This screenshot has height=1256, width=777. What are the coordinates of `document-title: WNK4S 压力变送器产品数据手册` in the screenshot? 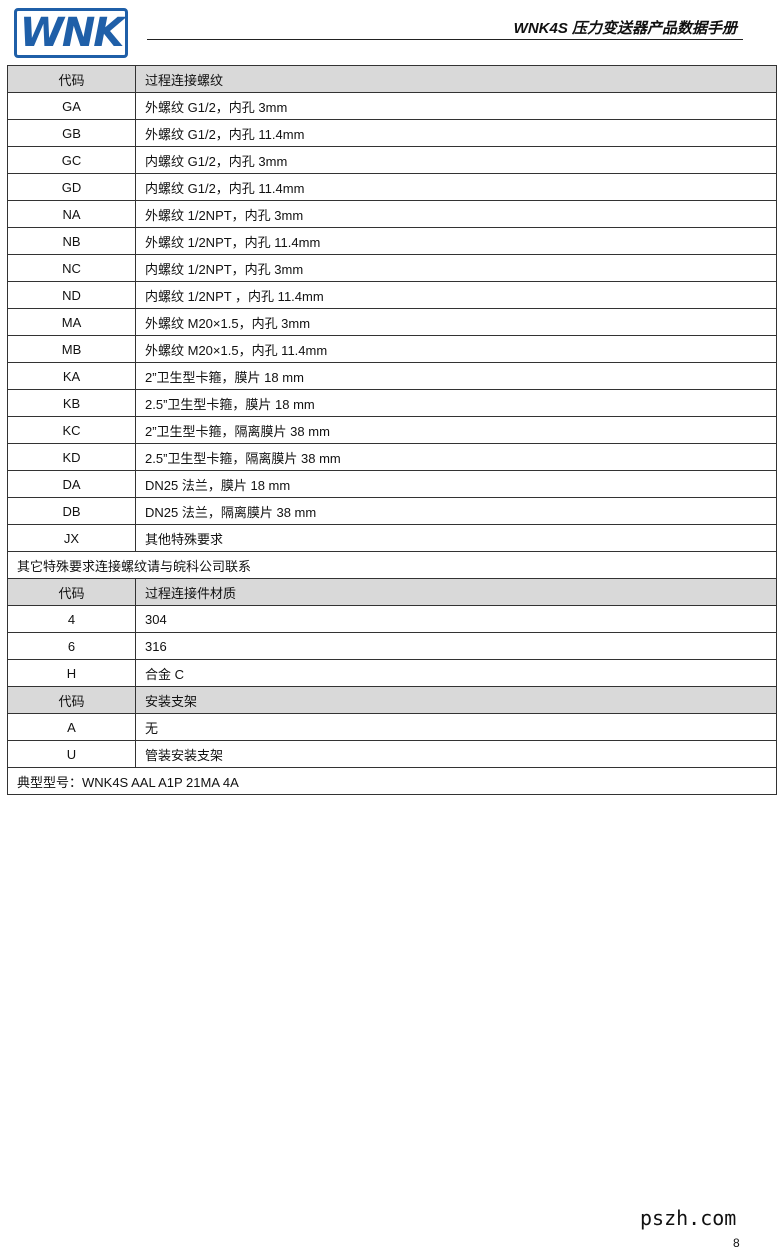 It's located at (625, 28).